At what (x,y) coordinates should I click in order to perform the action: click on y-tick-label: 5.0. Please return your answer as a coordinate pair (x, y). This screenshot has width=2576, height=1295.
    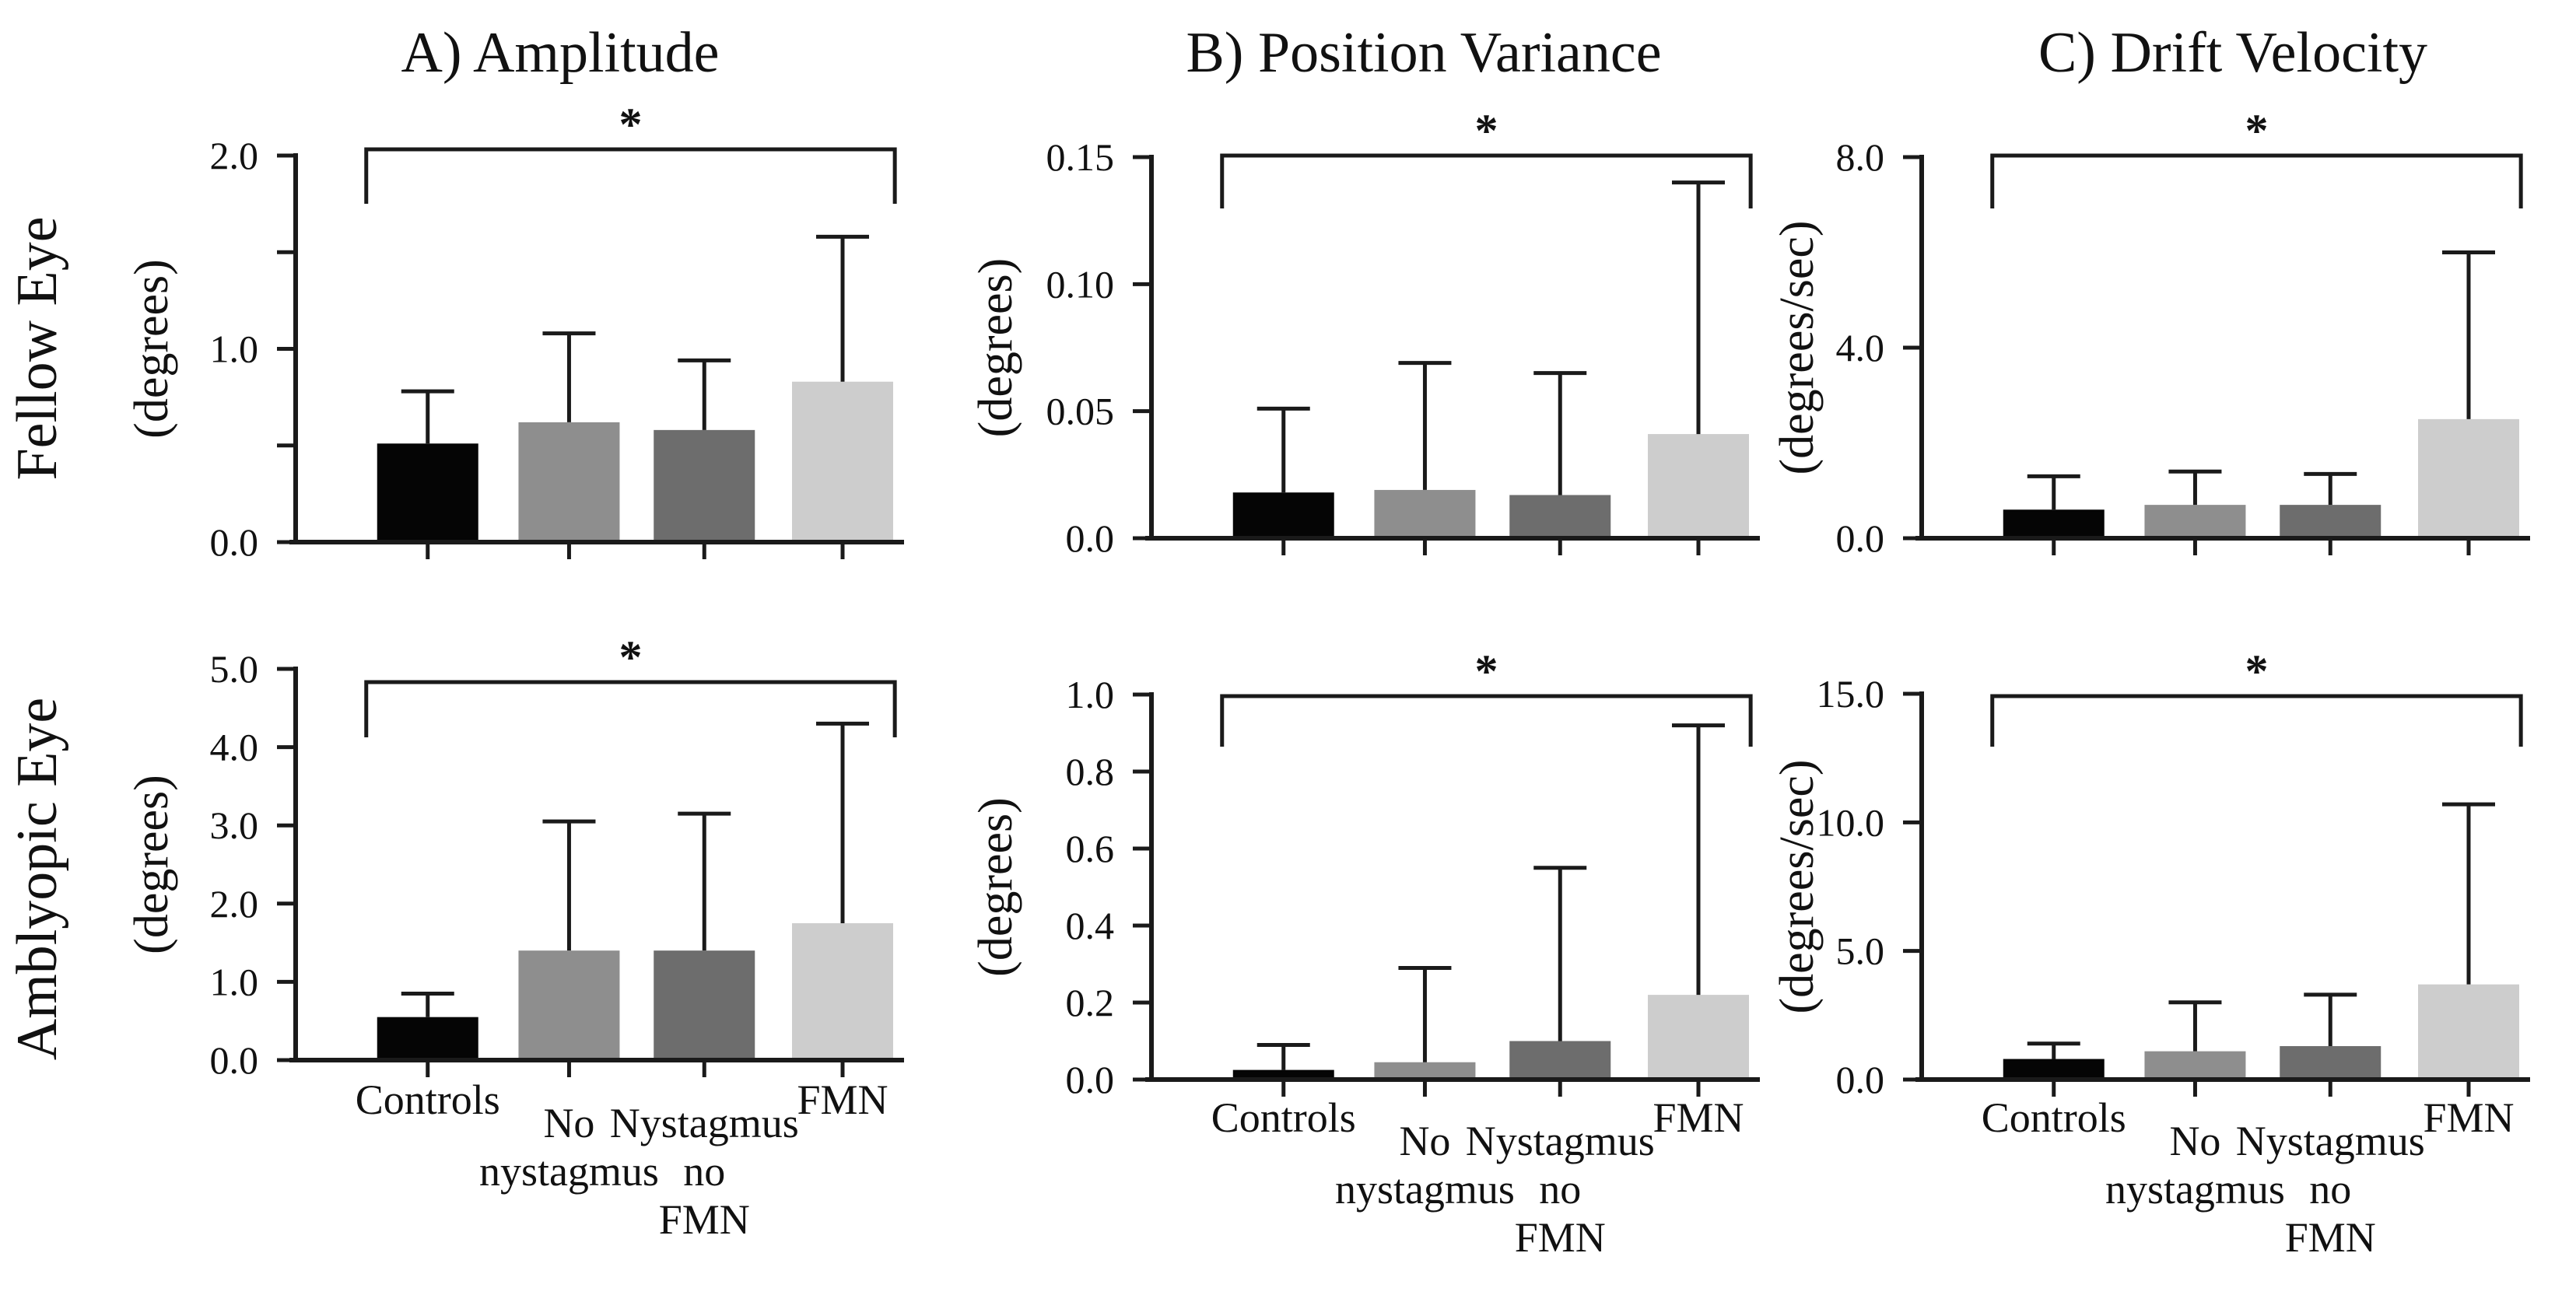
    Looking at the image, I should click on (235, 669).